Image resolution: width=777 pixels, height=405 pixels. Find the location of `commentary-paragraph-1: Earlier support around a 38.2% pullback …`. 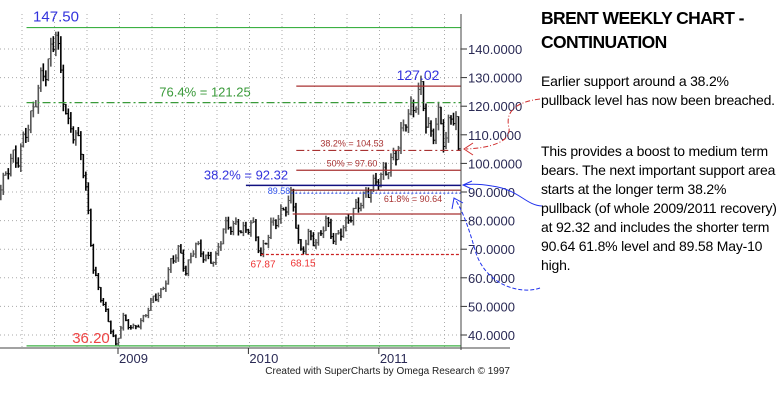

commentary-paragraph-1: Earlier support around a 38.2% pullback … is located at coordinates (658, 90).